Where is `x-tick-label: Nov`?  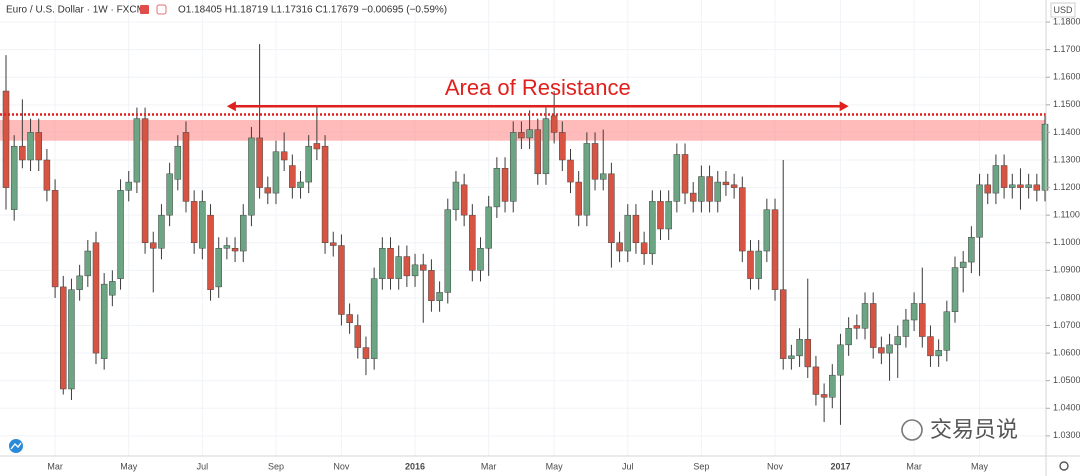 x-tick-label: Nov is located at coordinates (775, 466).